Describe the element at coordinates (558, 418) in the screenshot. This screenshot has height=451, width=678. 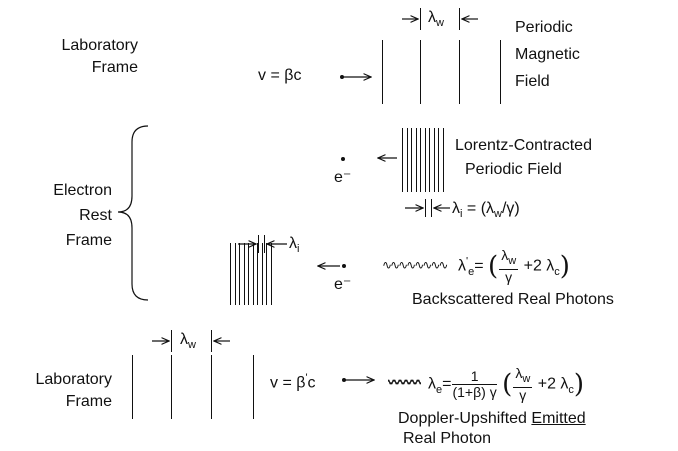
I see `emitted-caption-word: Emitted` at that location.